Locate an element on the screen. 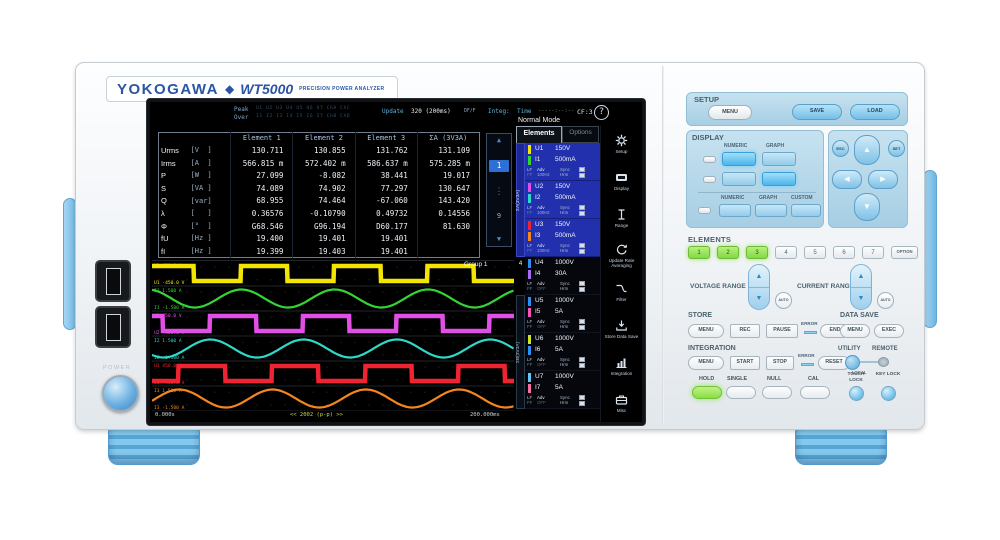 The width and height of the screenshot is (1000, 540). display3-graph-button is located at coordinates (771, 210).